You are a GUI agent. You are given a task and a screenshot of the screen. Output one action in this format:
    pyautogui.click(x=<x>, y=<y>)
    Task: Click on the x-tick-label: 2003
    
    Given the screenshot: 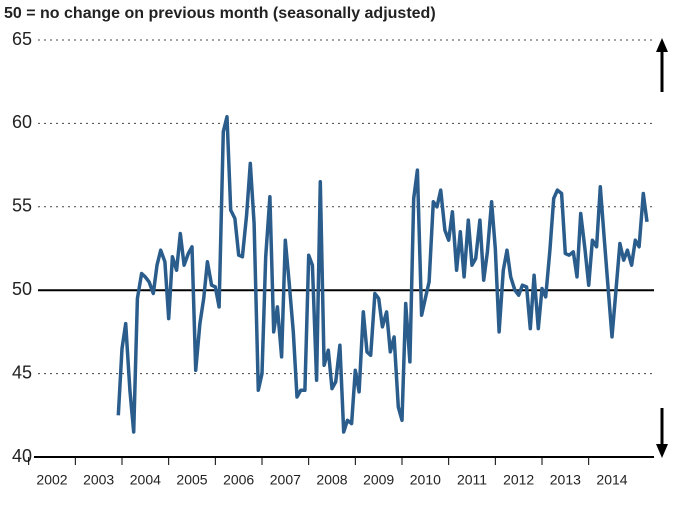 What is the action you would take?
    pyautogui.click(x=98, y=480)
    